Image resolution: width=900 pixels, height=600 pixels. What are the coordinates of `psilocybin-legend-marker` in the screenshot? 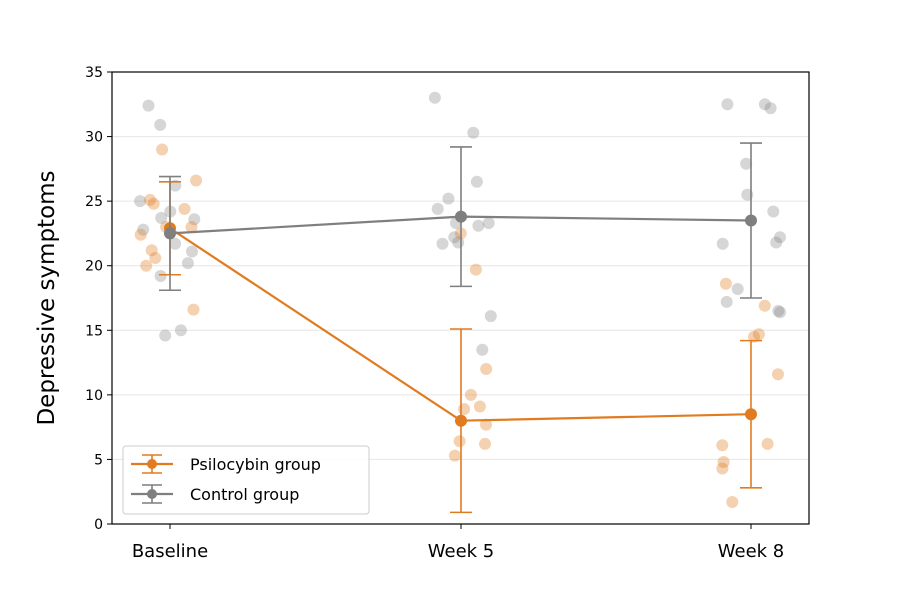 It's located at (152, 464).